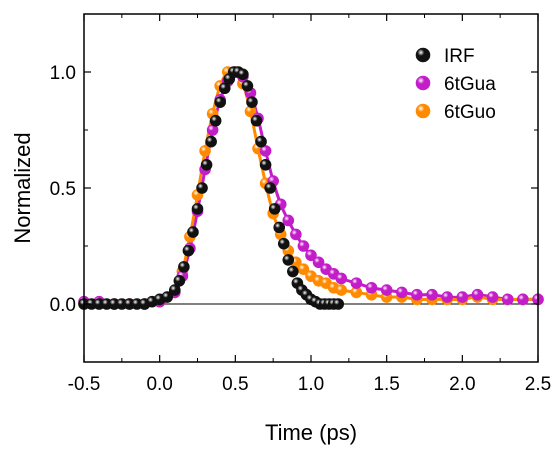 The width and height of the screenshot is (554, 452). Describe the element at coordinates (22, 187) in the screenshot. I see `y-axis-title: Normalized` at that location.